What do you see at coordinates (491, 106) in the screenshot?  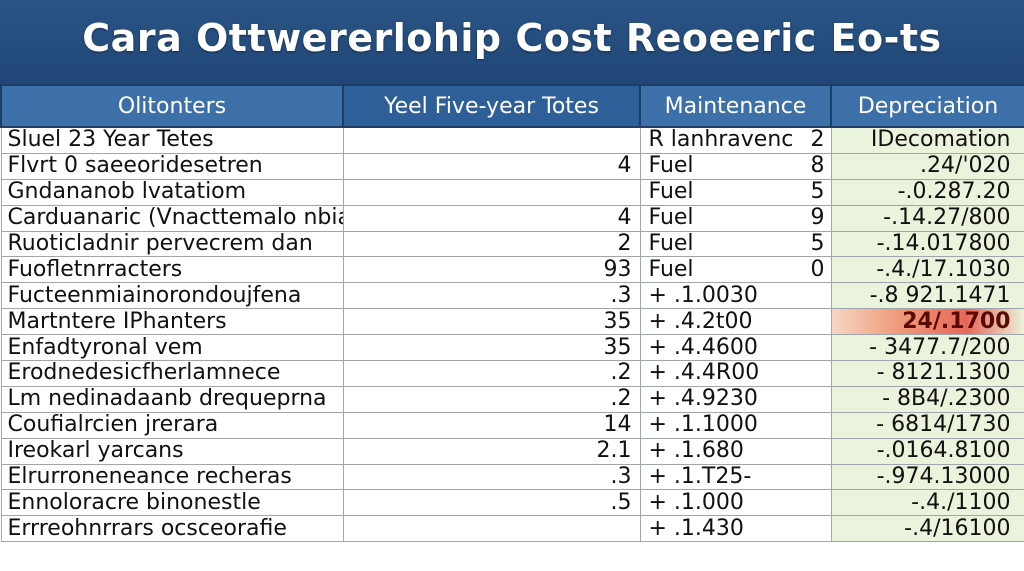 I see `column-header-five-year-totals: Yeel Five-year Totes` at bounding box center [491, 106].